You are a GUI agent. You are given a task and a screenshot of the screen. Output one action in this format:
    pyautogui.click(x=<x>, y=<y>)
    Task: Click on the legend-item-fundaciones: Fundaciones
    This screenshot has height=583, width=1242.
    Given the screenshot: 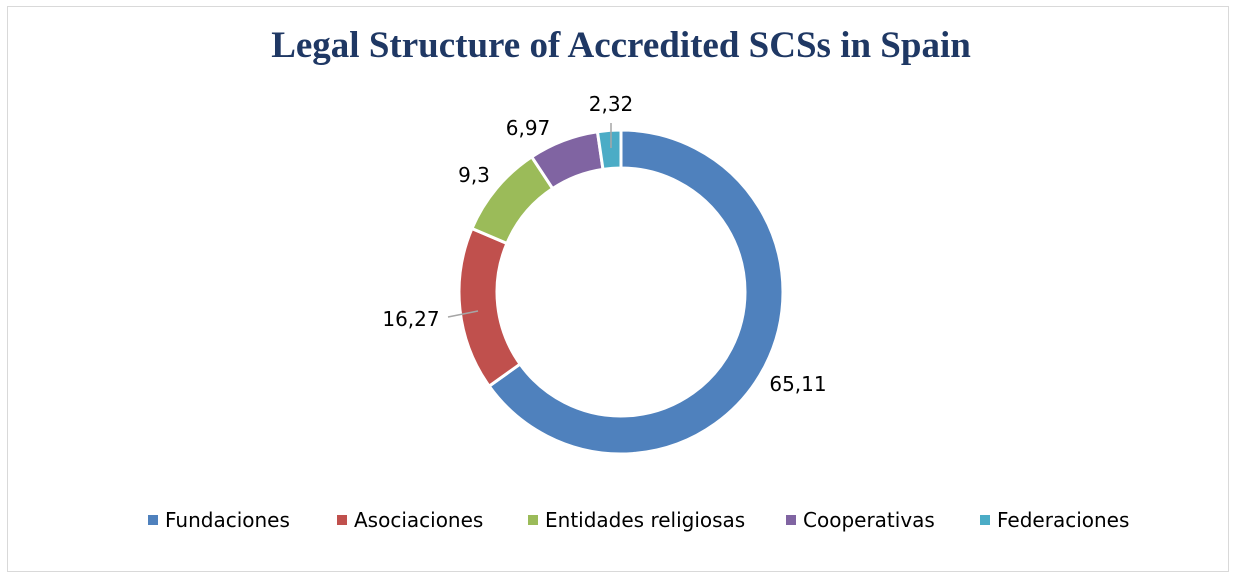 What is the action you would take?
    pyautogui.click(x=219, y=520)
    